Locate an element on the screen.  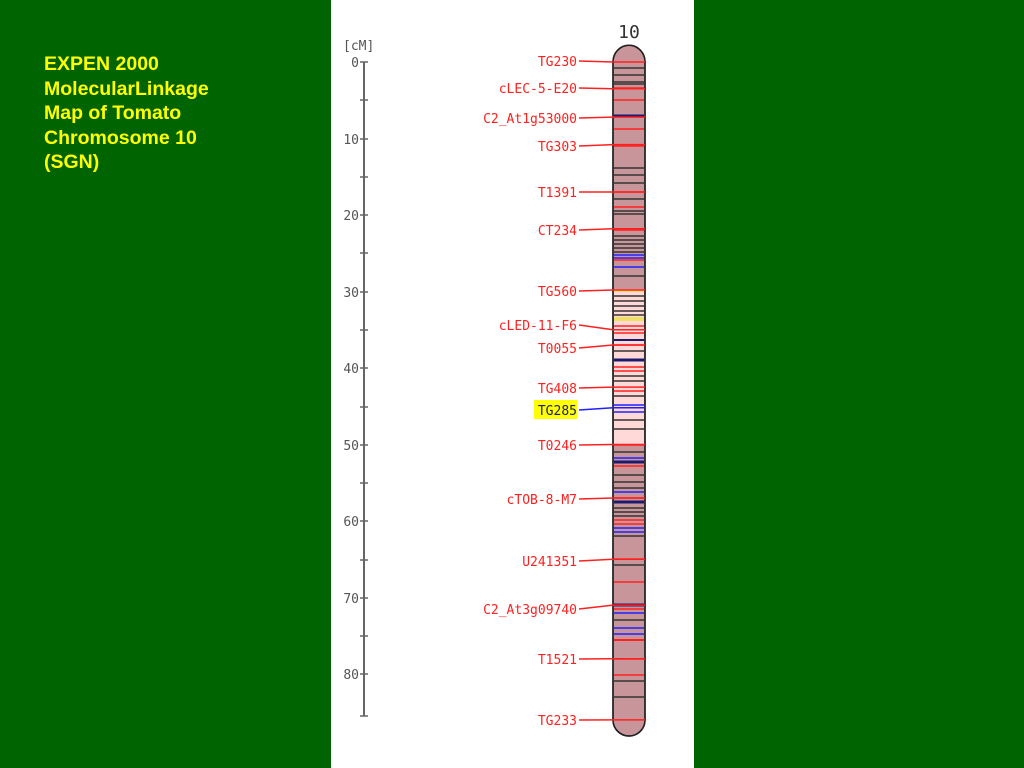
title-line-5: (SGN) is located at coordinates (72, 162).